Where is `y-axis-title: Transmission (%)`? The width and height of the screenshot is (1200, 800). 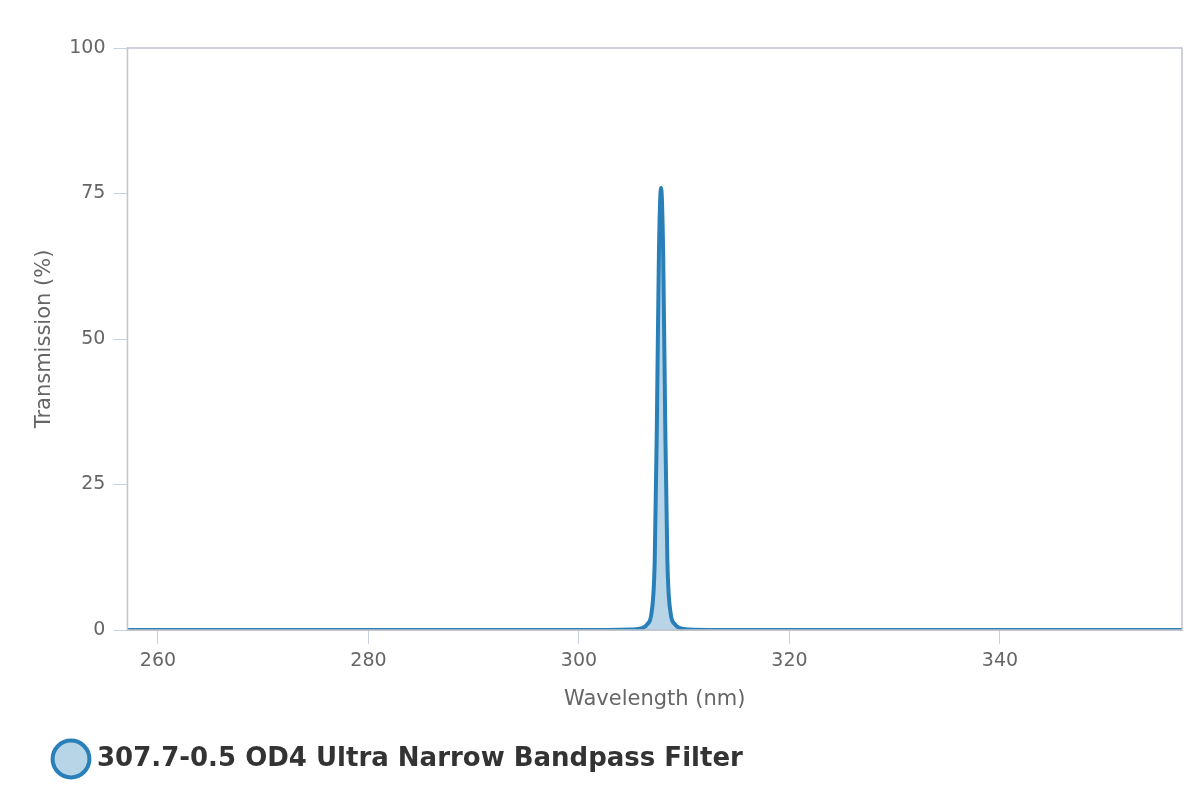 y-axis-title: Transmission (%) is located at coordinates (43, 339).